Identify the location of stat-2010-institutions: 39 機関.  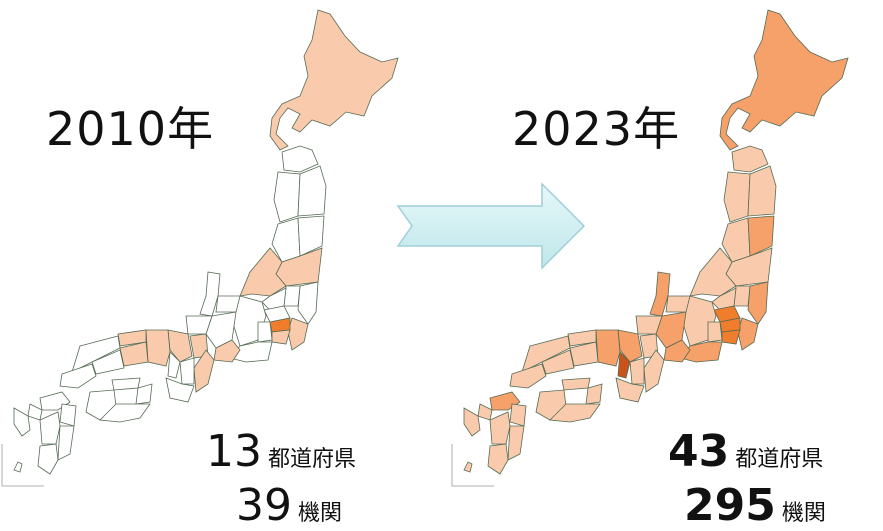
(289, 506).